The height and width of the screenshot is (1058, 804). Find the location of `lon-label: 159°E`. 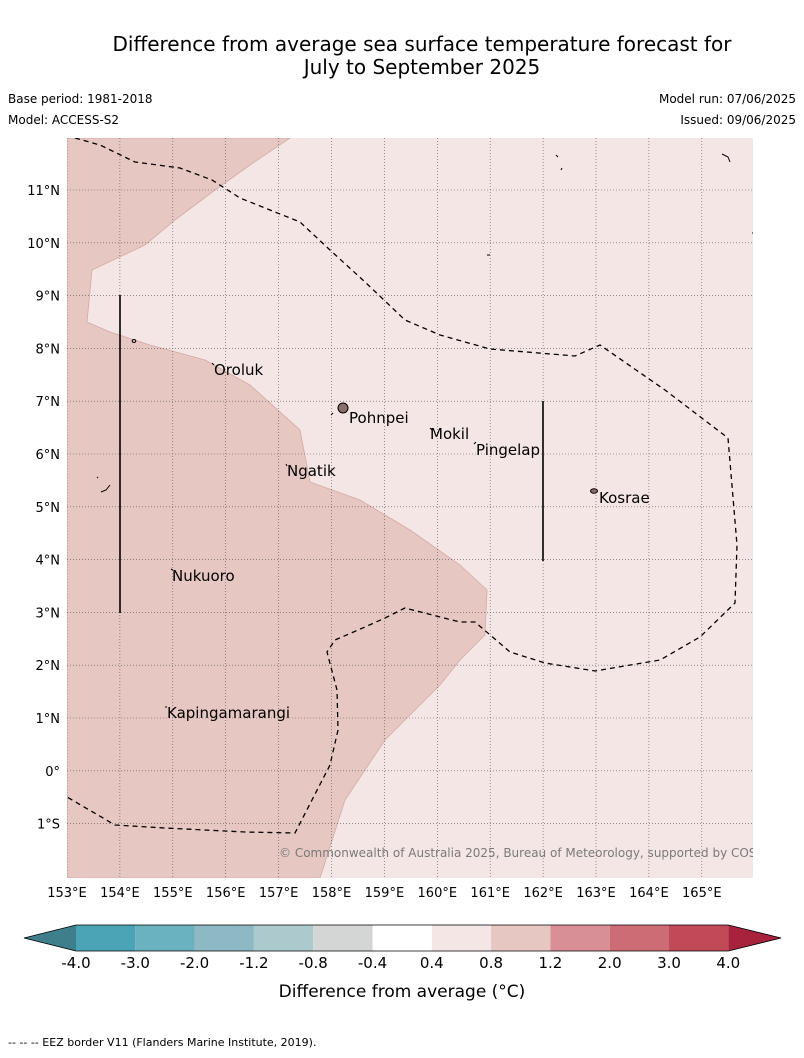

lon-label: 159°E is located at coordinates (385, 893).